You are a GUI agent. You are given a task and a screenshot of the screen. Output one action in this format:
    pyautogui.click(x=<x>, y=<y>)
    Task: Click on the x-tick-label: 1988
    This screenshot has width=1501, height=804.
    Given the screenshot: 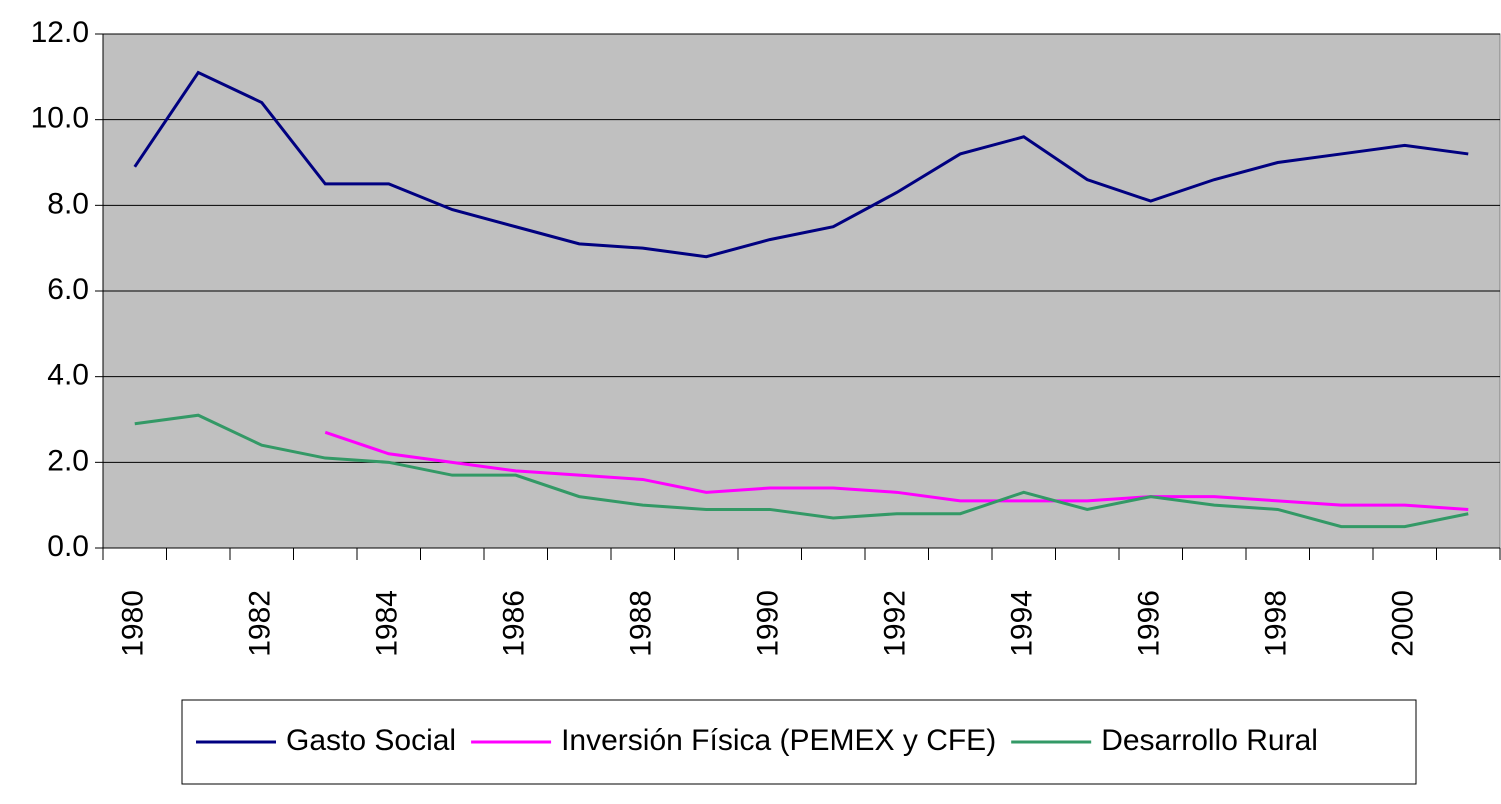 What is the action you would take?
    pyautogui.click(x=641, y=623)
    